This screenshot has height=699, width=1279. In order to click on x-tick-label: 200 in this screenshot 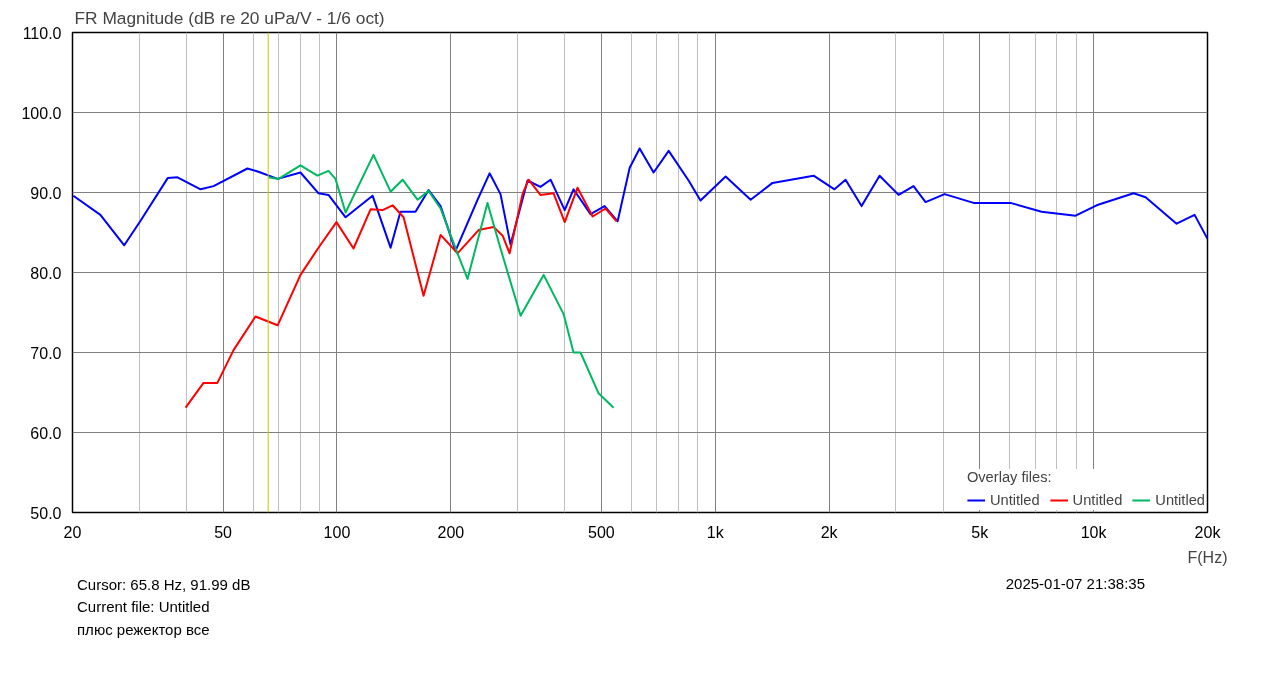, I will do `click(451, 532)`.